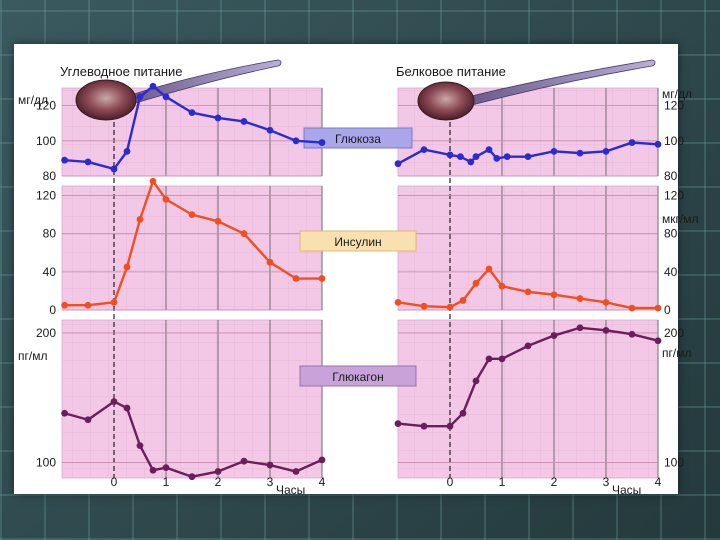 The width and height of the screenshot is (720, 540). Describe the element at coordinates (674, 106) in the screenshot. I see `y-tick-label-right: 120` at that location.